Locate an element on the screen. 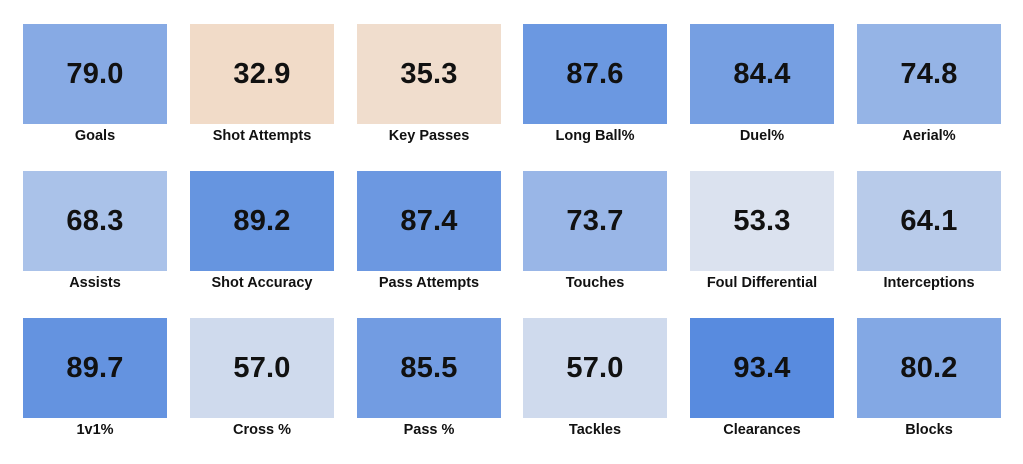 The width and height of the screenshot is (1023, 464). stat-tile: 53.3 is located at coordinates (762, 221).